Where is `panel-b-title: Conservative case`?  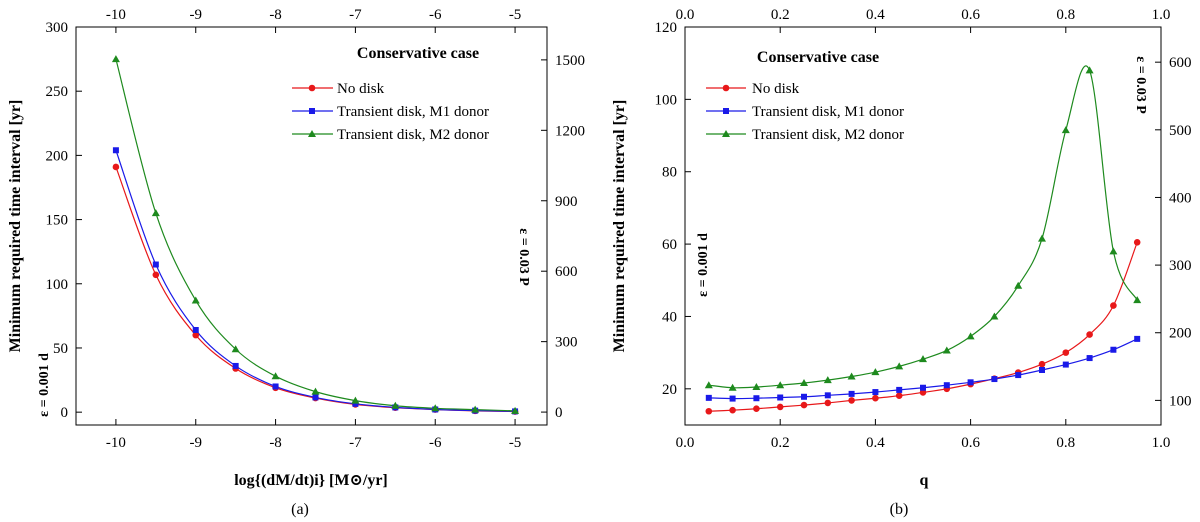 panel-b-title: Conservative case is located at coordinates (818, 57).